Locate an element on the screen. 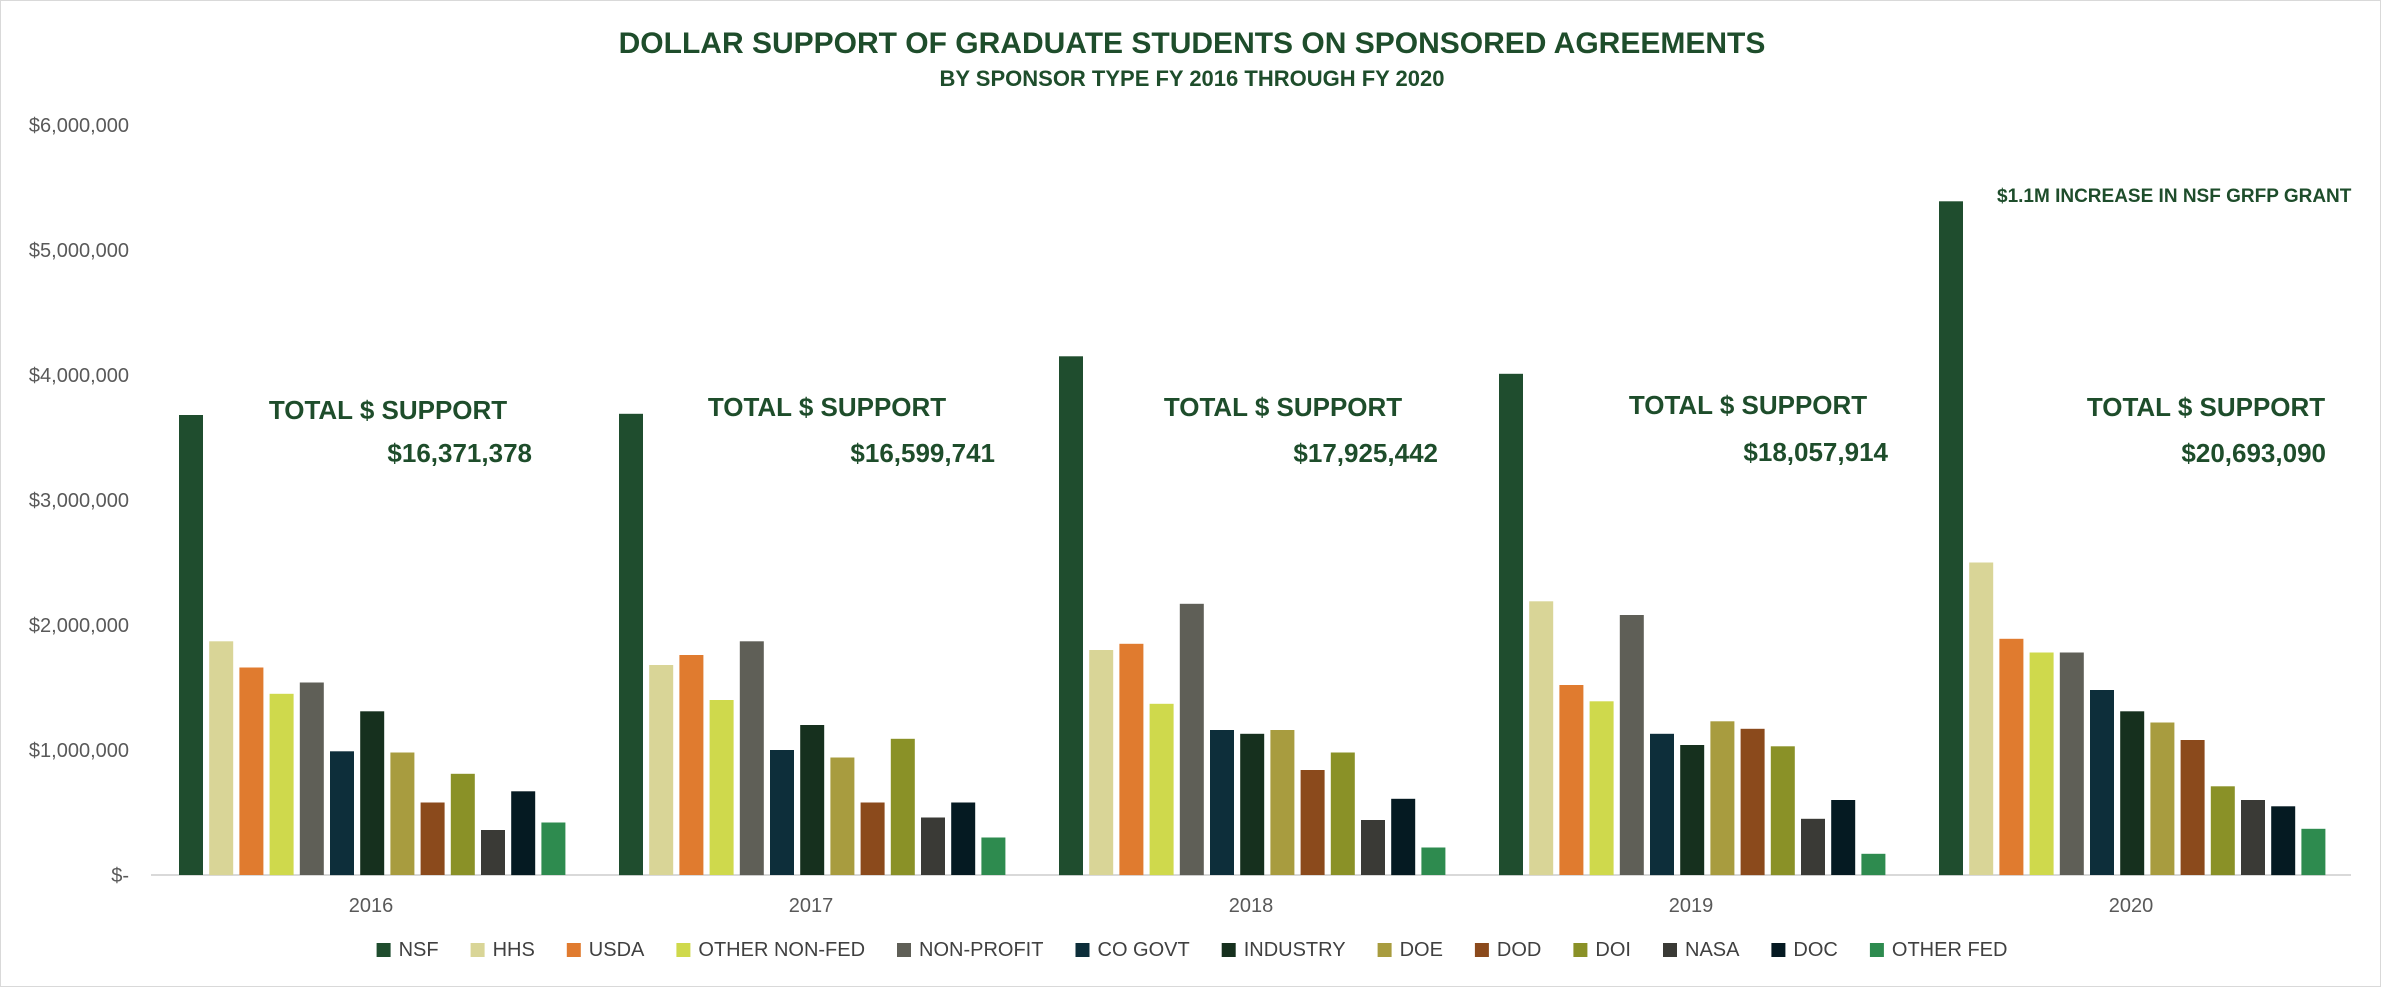 The width and height of the screenshot is (2381, 988). bar-usda-2020 is located at coordinates (2011, 757).